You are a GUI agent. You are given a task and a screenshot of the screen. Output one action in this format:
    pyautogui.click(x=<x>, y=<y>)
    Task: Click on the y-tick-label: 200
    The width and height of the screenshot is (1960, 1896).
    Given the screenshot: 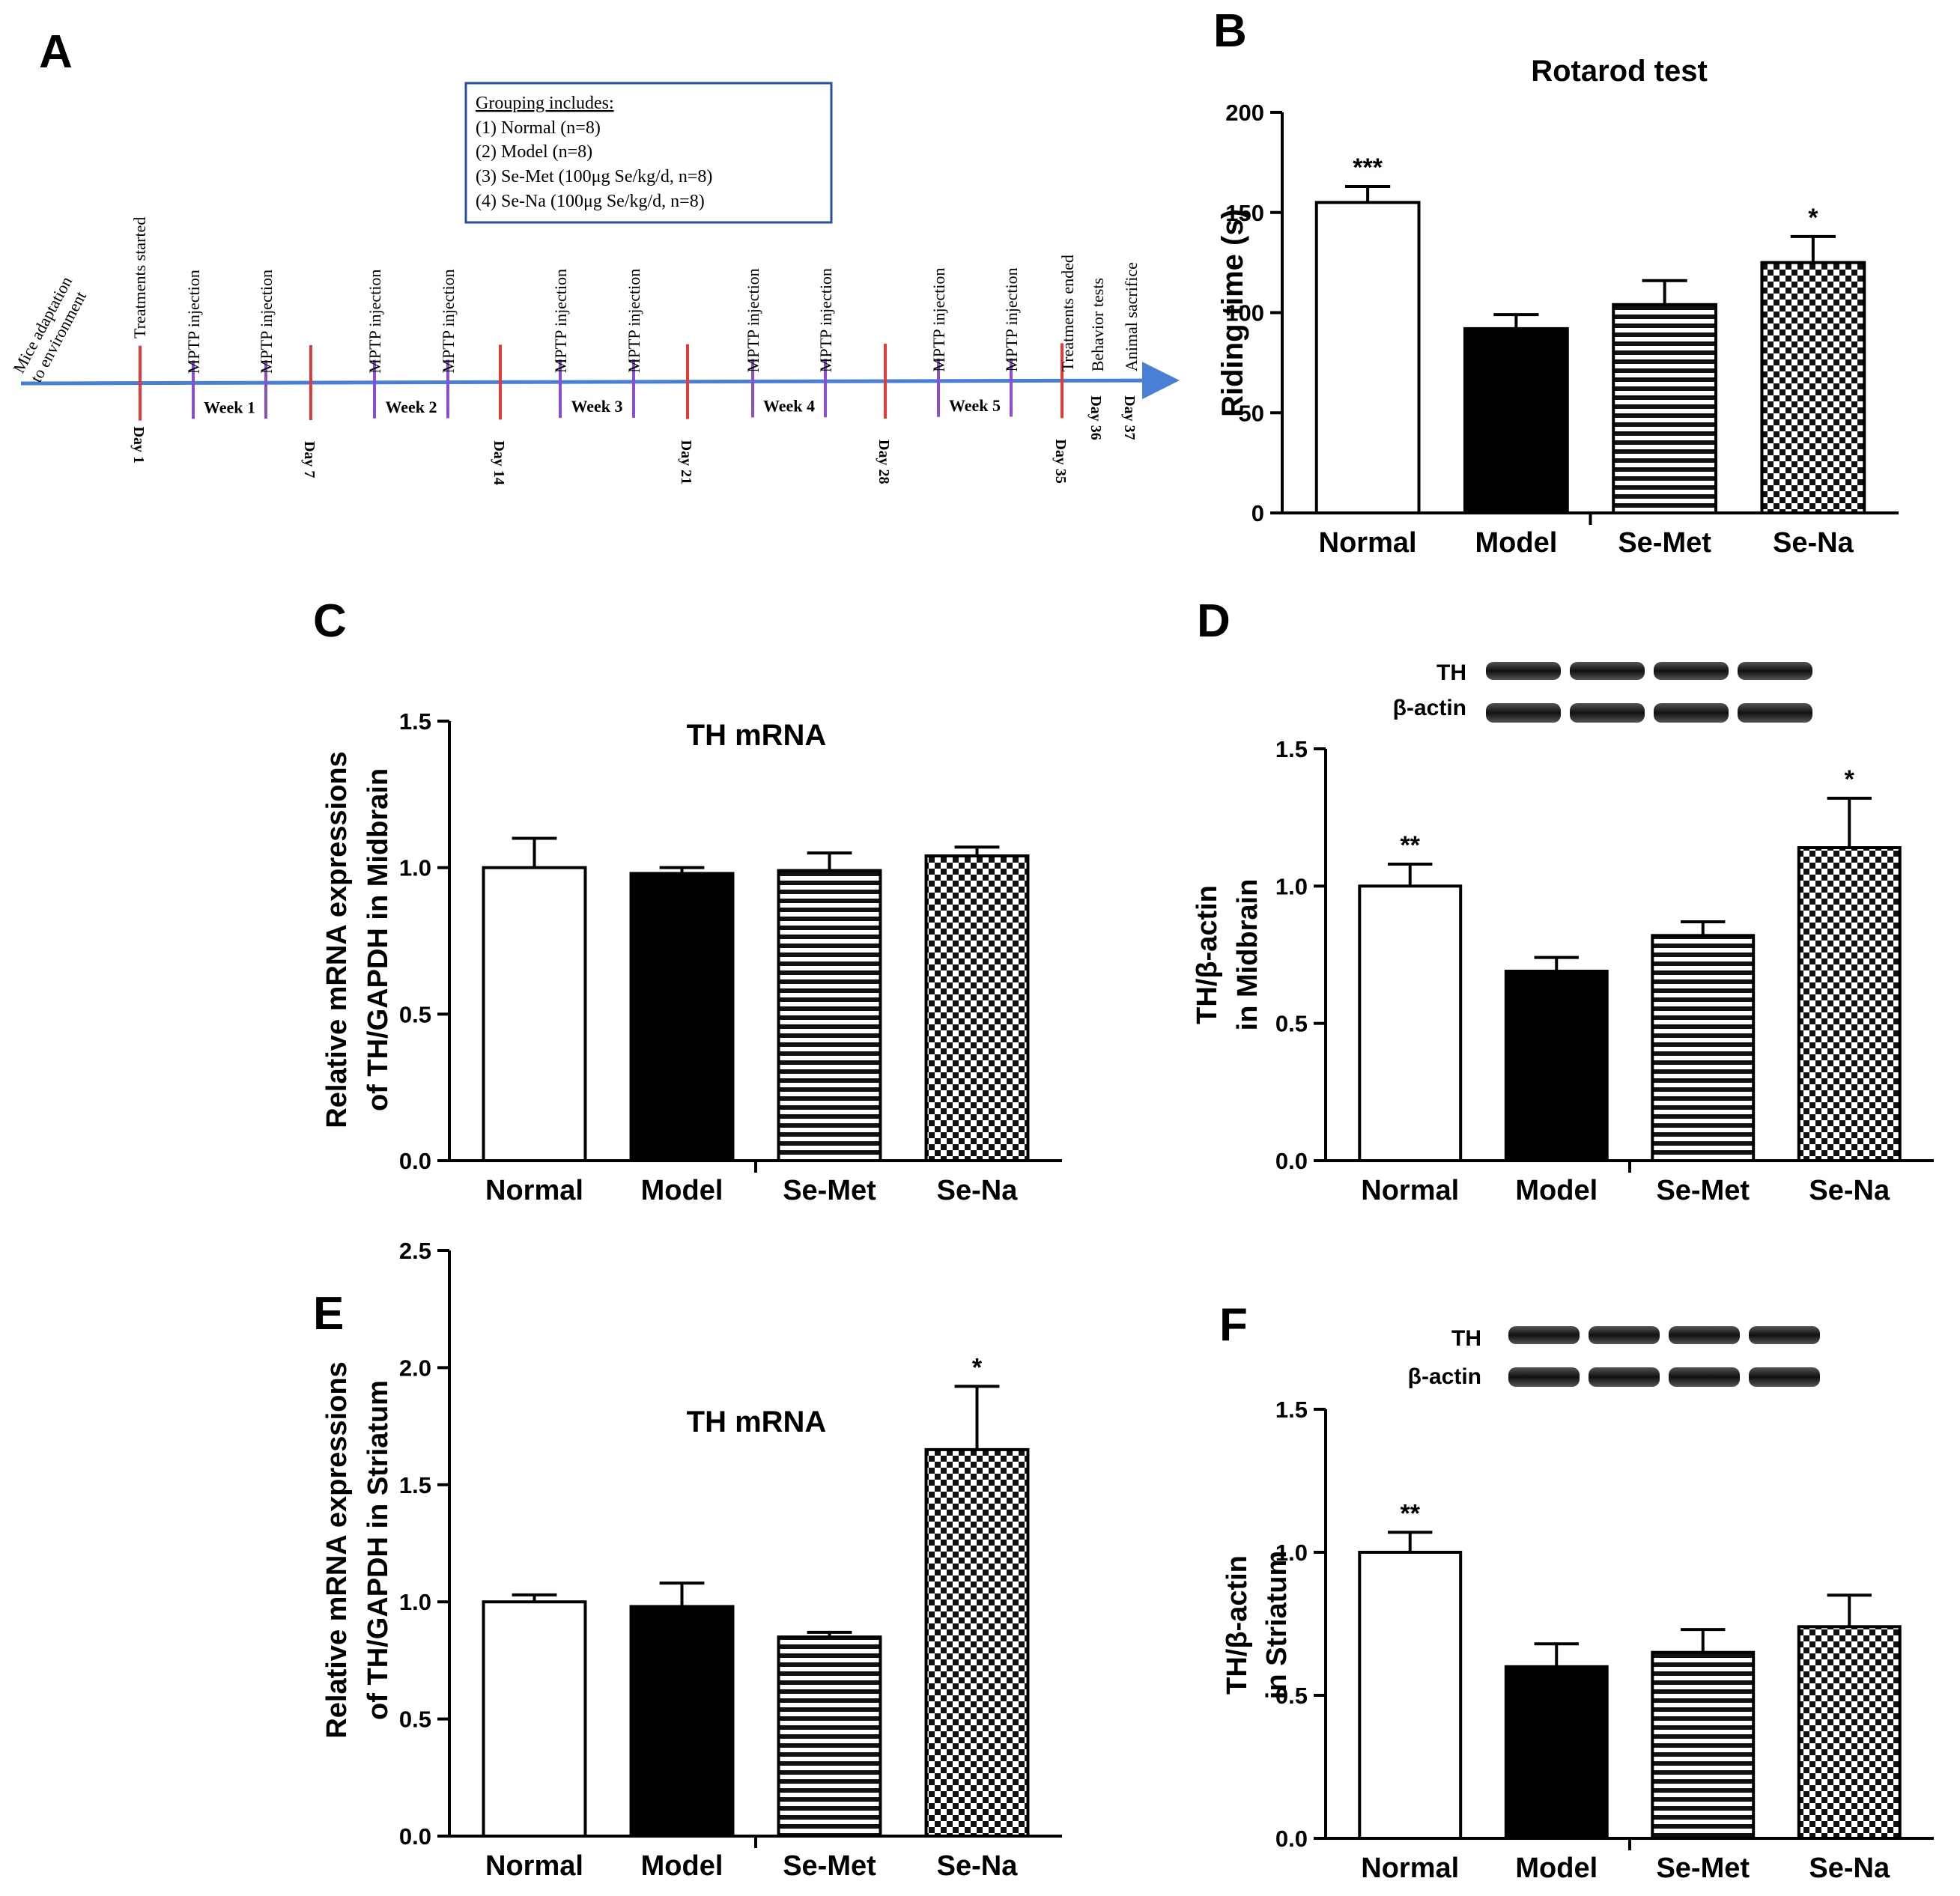 What is the action you would take?
    pyautogui.click(x=1244, y=113)
    